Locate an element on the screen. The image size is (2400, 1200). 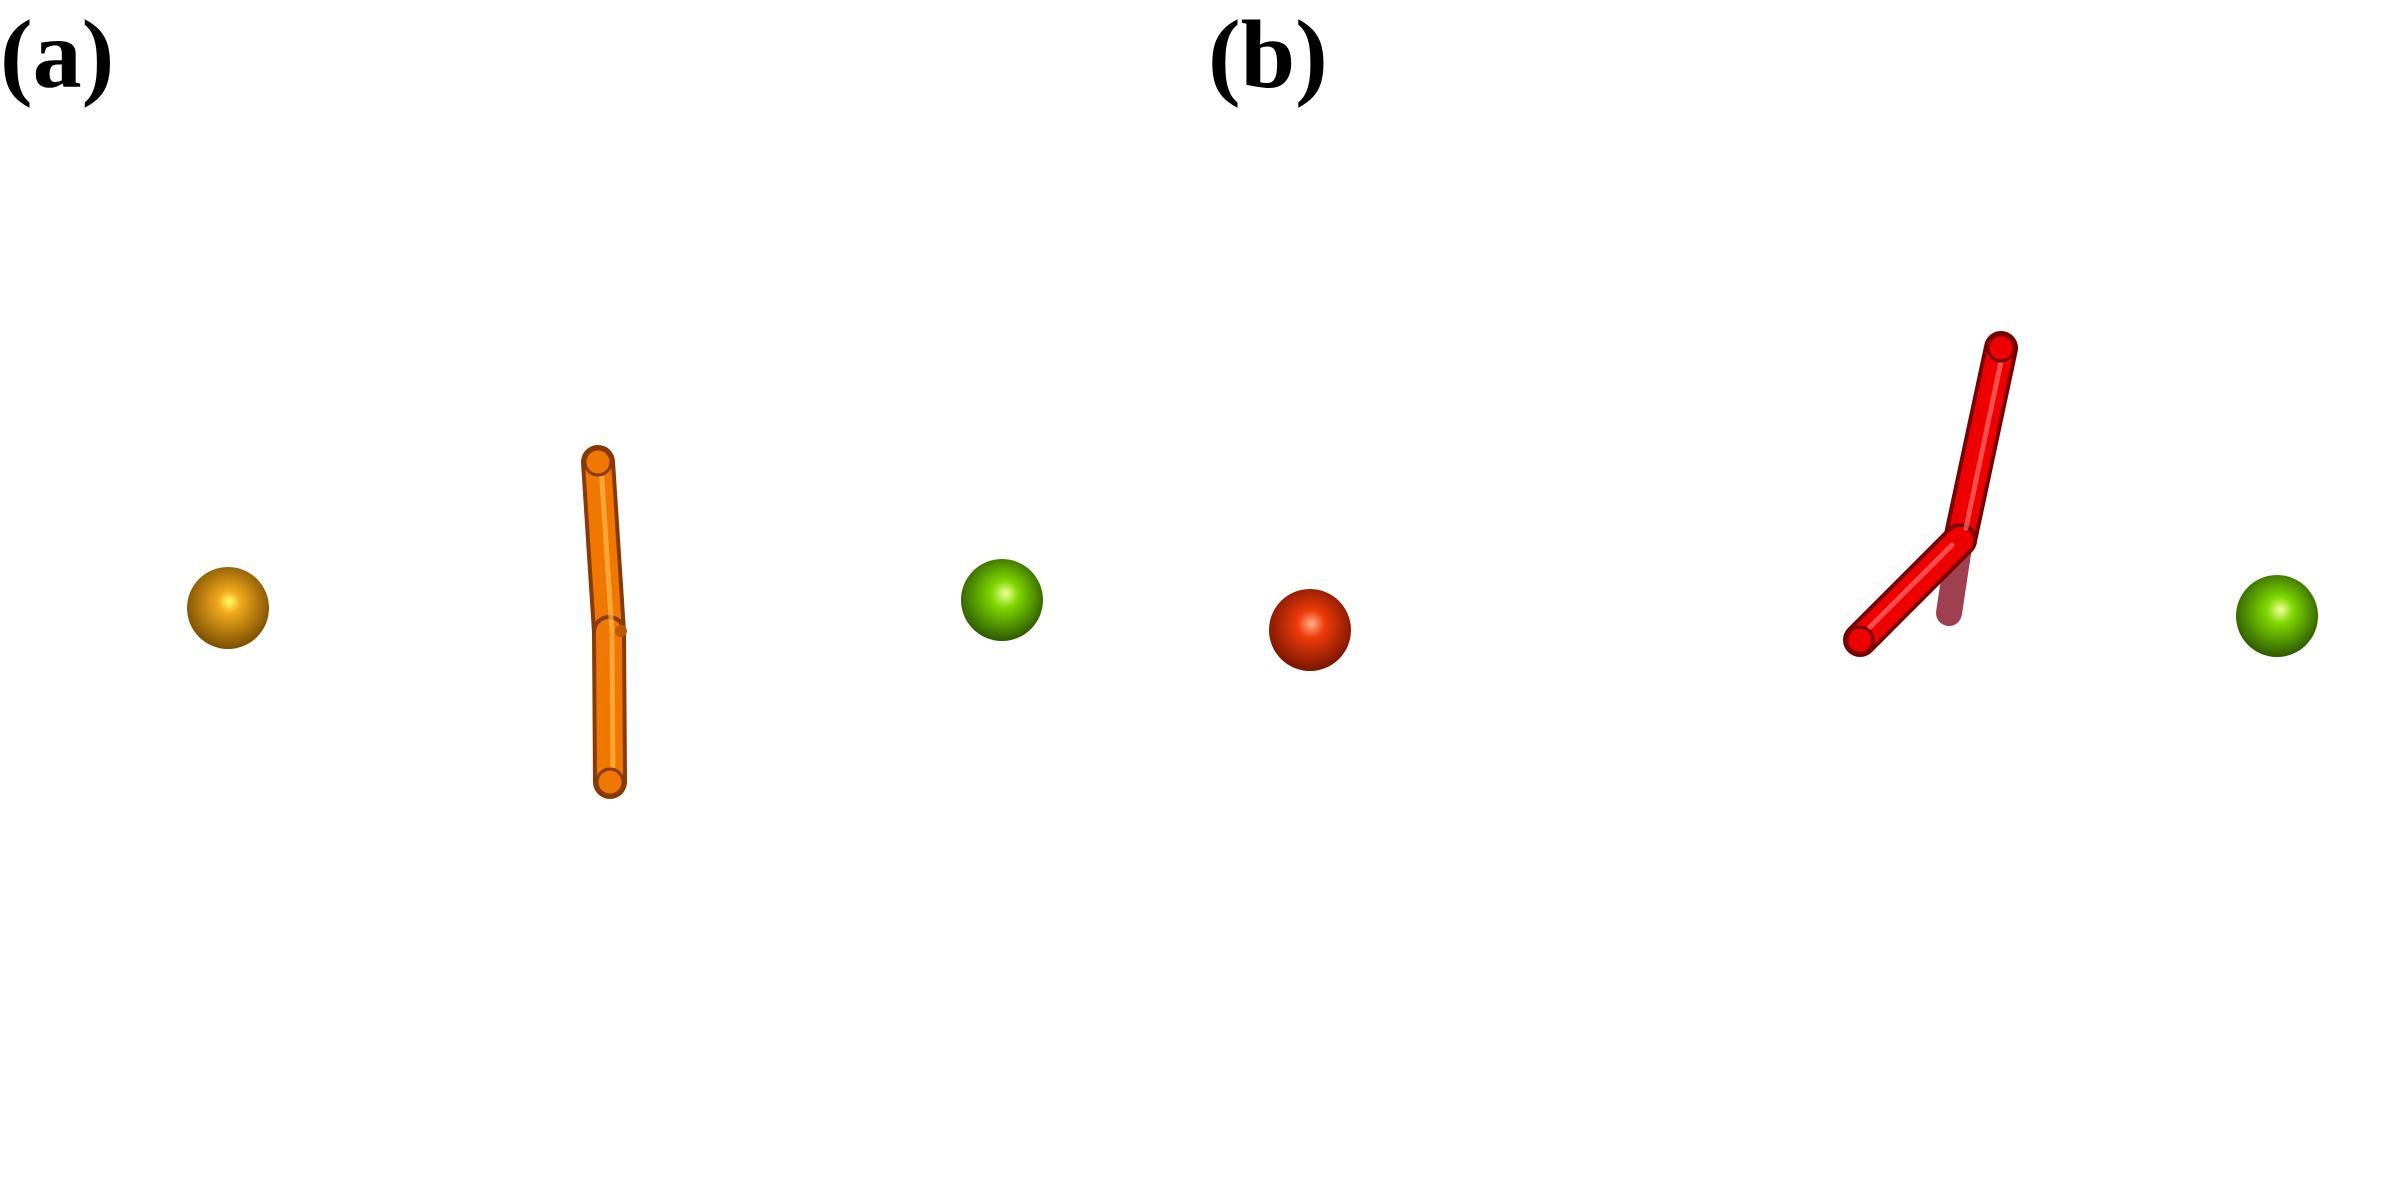
ligand-a-joint is located at coordinates (621, 631).